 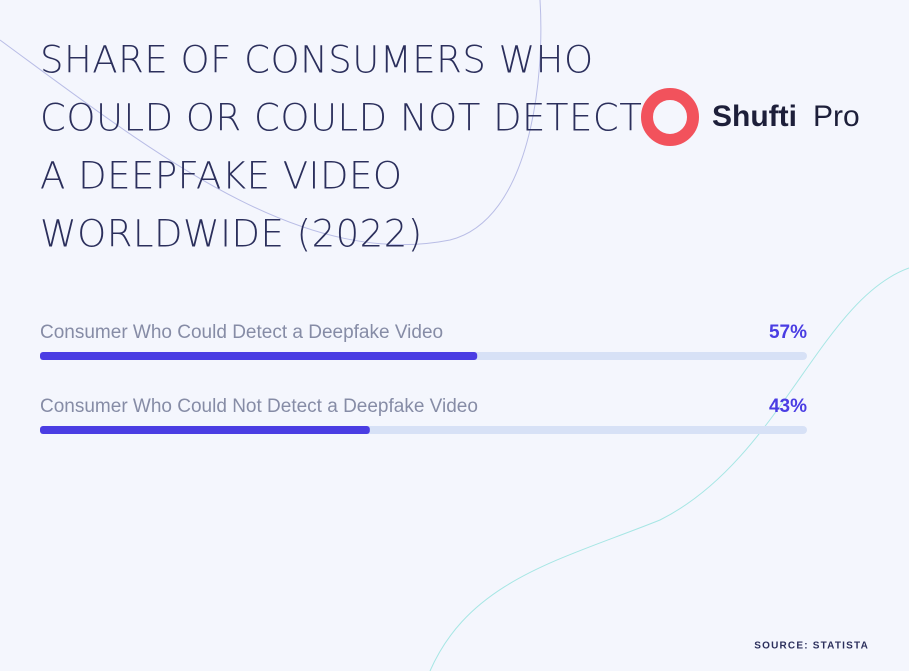 I want to click on source: SOURCE: STATISTA, so click(x=811, y=646).